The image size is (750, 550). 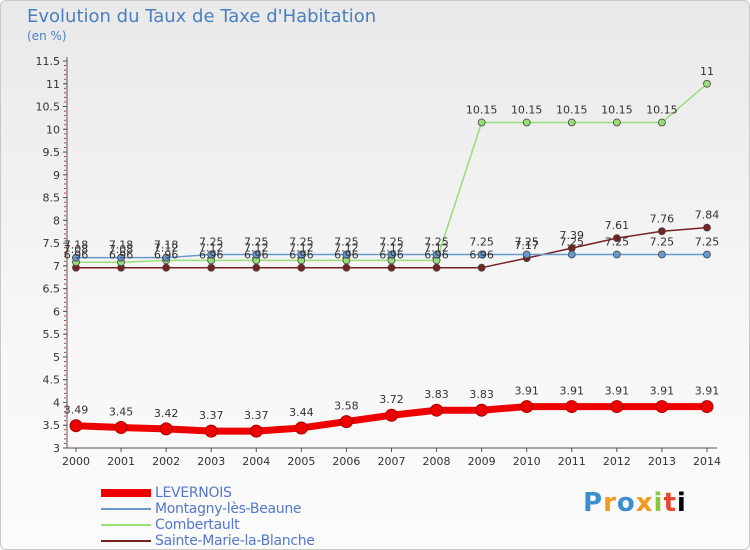 I want to click on data-label: 3.49, so click(x=76, y=410).